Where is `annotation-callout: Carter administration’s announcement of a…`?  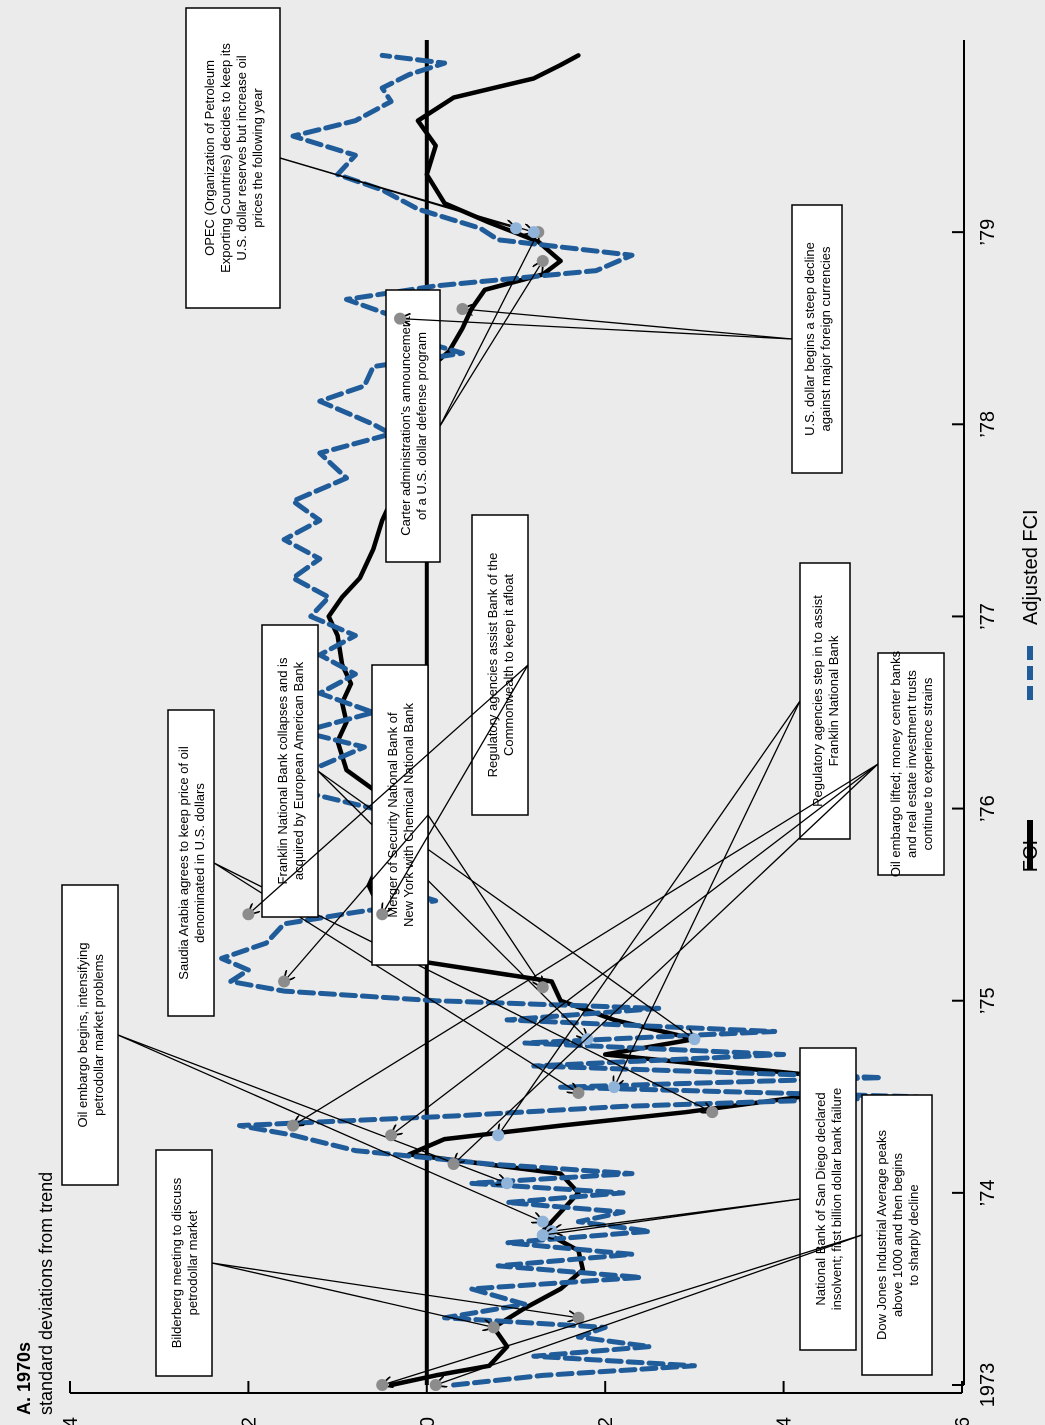
annotation-callout: Carter administration’s announcement of a… is located at coordinates (467, 394).